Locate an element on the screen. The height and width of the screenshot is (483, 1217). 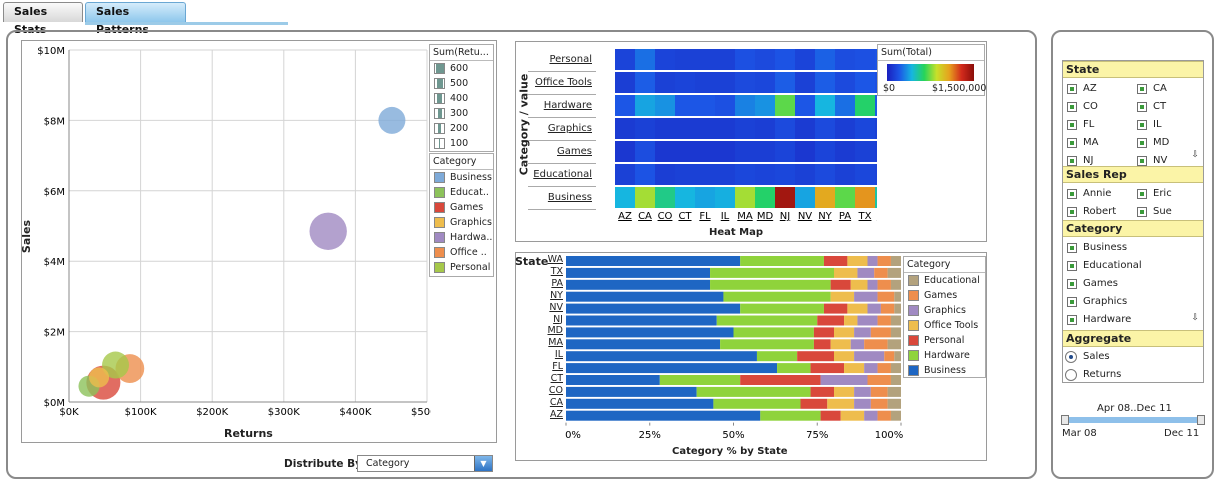
state-row-label: CA is located at coordinates (556, 402).